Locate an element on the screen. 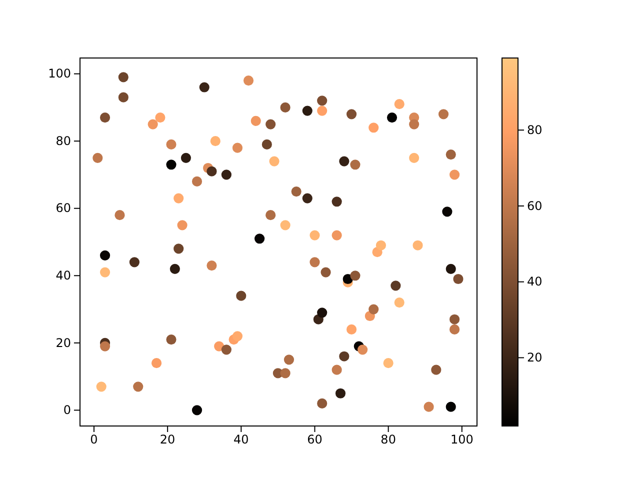  x-tick-label: 100 is located at coordinates (462, 439).